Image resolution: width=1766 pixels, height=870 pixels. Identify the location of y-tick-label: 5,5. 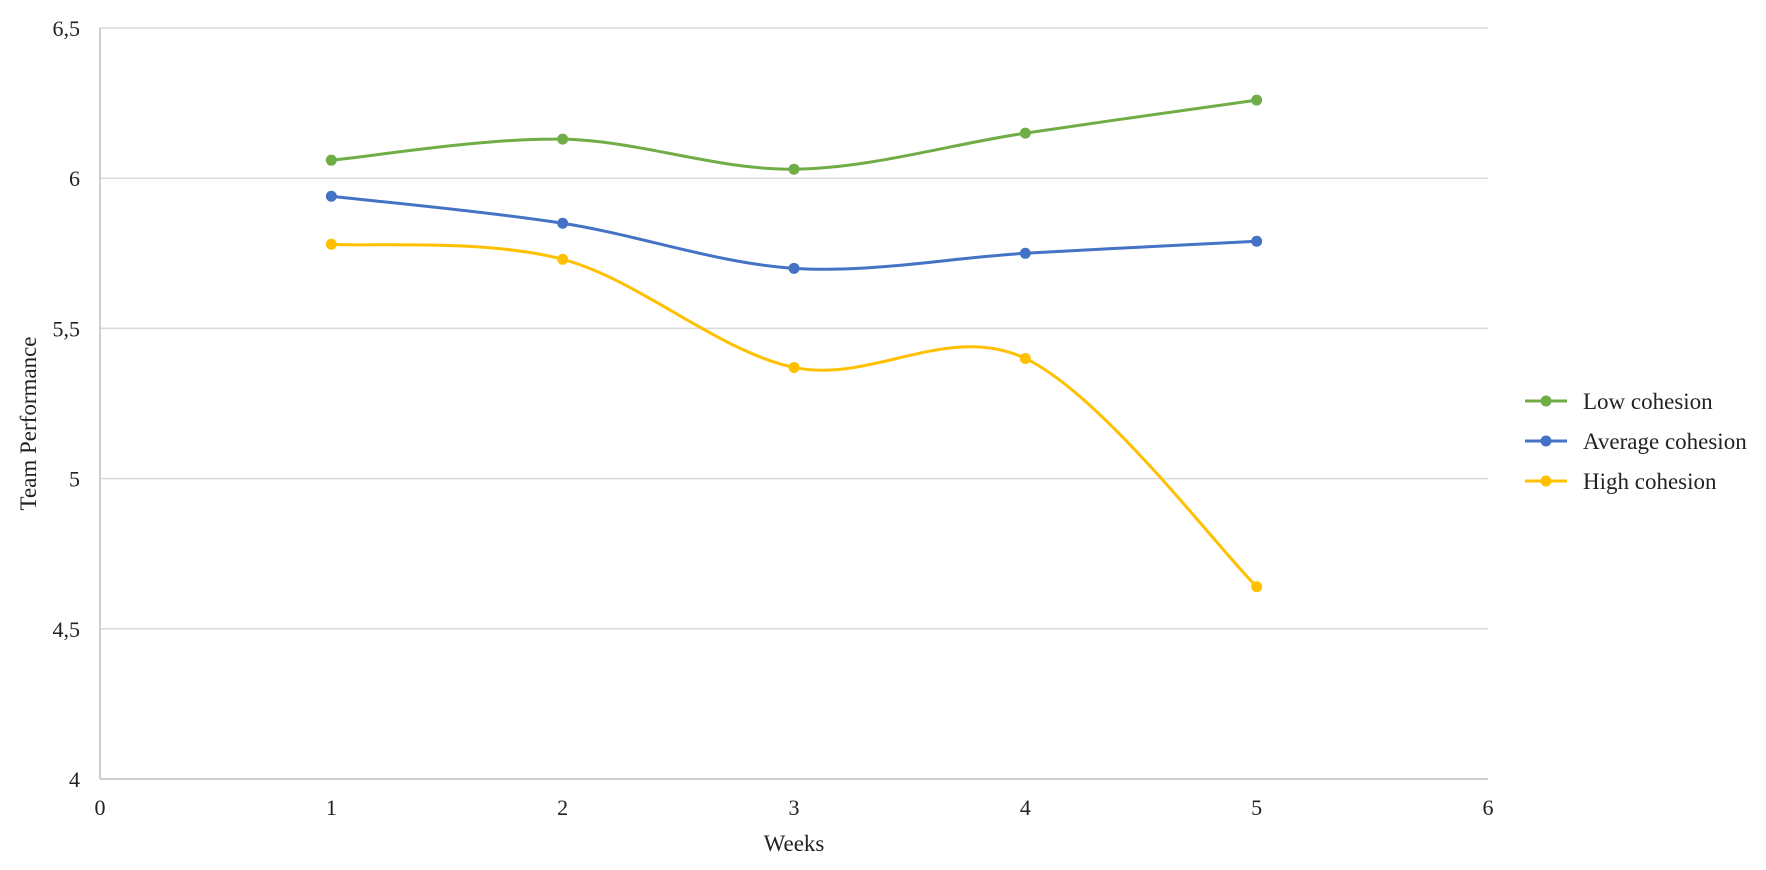
(67, 328).